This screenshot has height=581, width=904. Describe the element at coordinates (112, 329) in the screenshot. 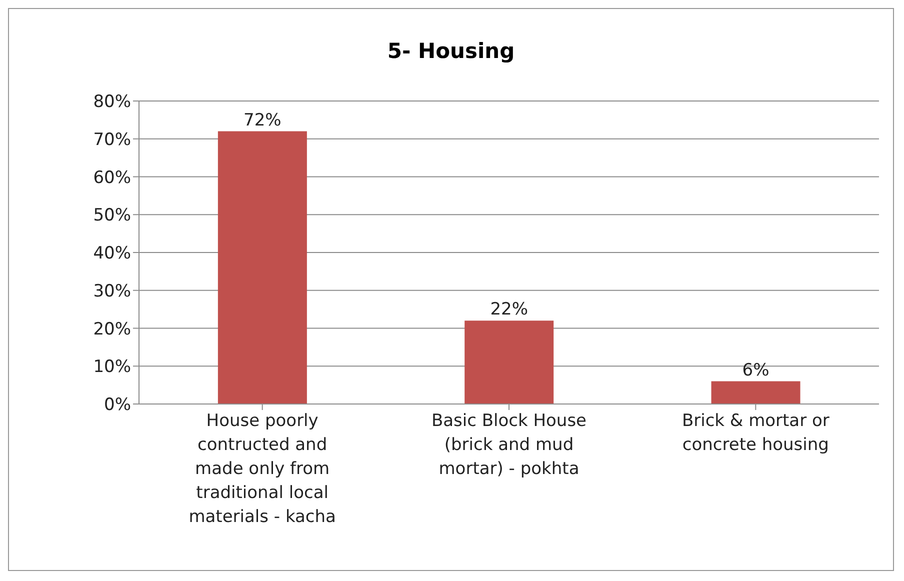

I see `y-tick-label: 20%` at that location.